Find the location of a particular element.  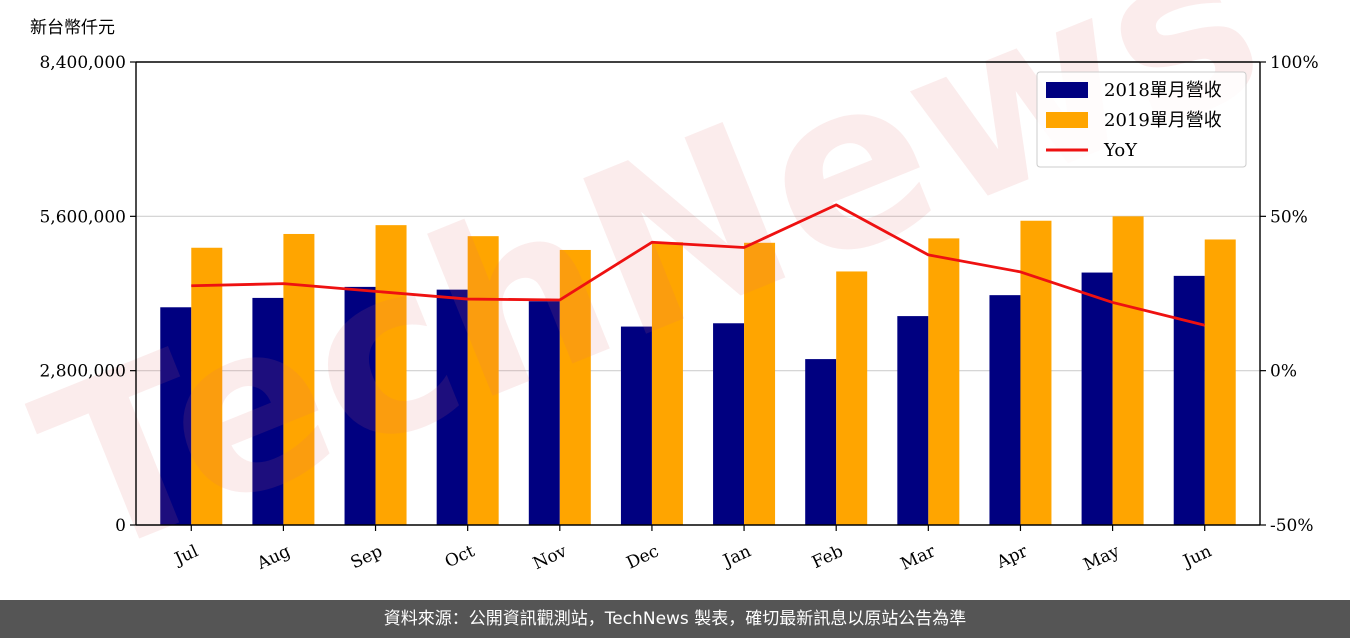

legend-label: 2019單月營收 is located at coordinates (1163, 120).